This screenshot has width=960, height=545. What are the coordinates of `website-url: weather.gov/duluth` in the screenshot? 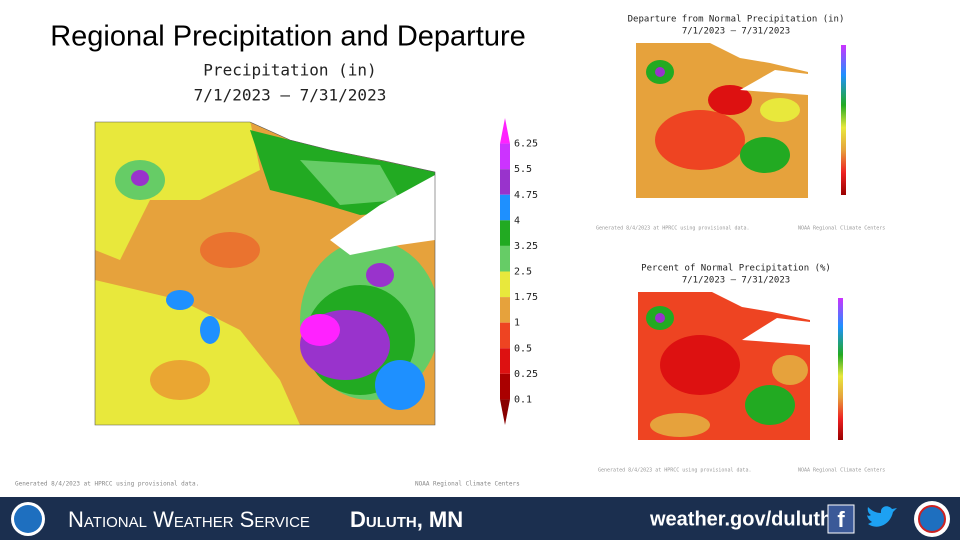 It's located at (740, 519).